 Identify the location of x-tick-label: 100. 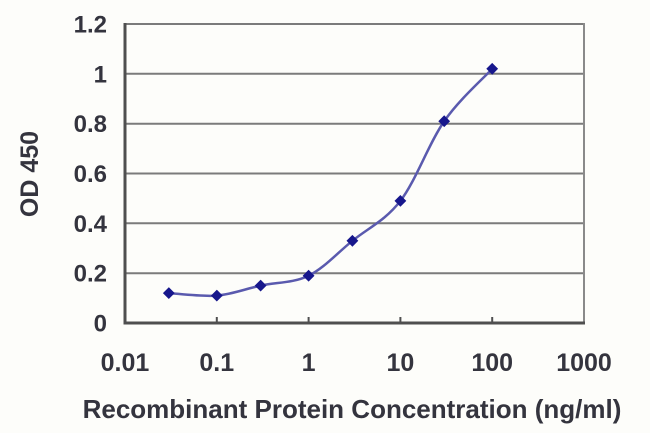
(492, 363).